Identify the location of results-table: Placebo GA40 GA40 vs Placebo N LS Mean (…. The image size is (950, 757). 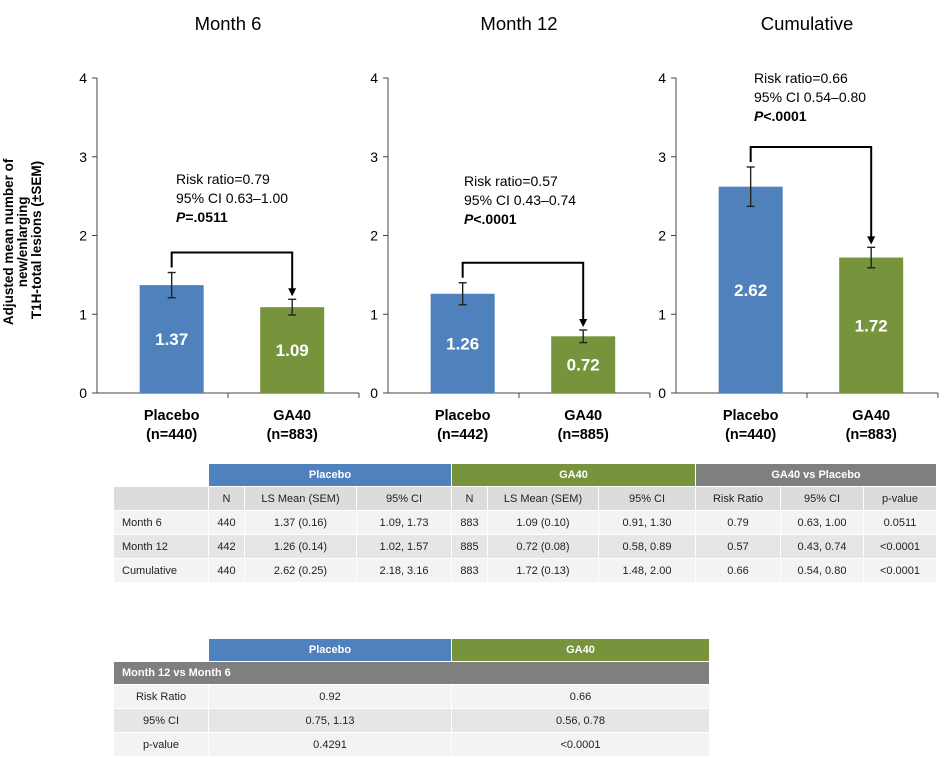
(525, 523).